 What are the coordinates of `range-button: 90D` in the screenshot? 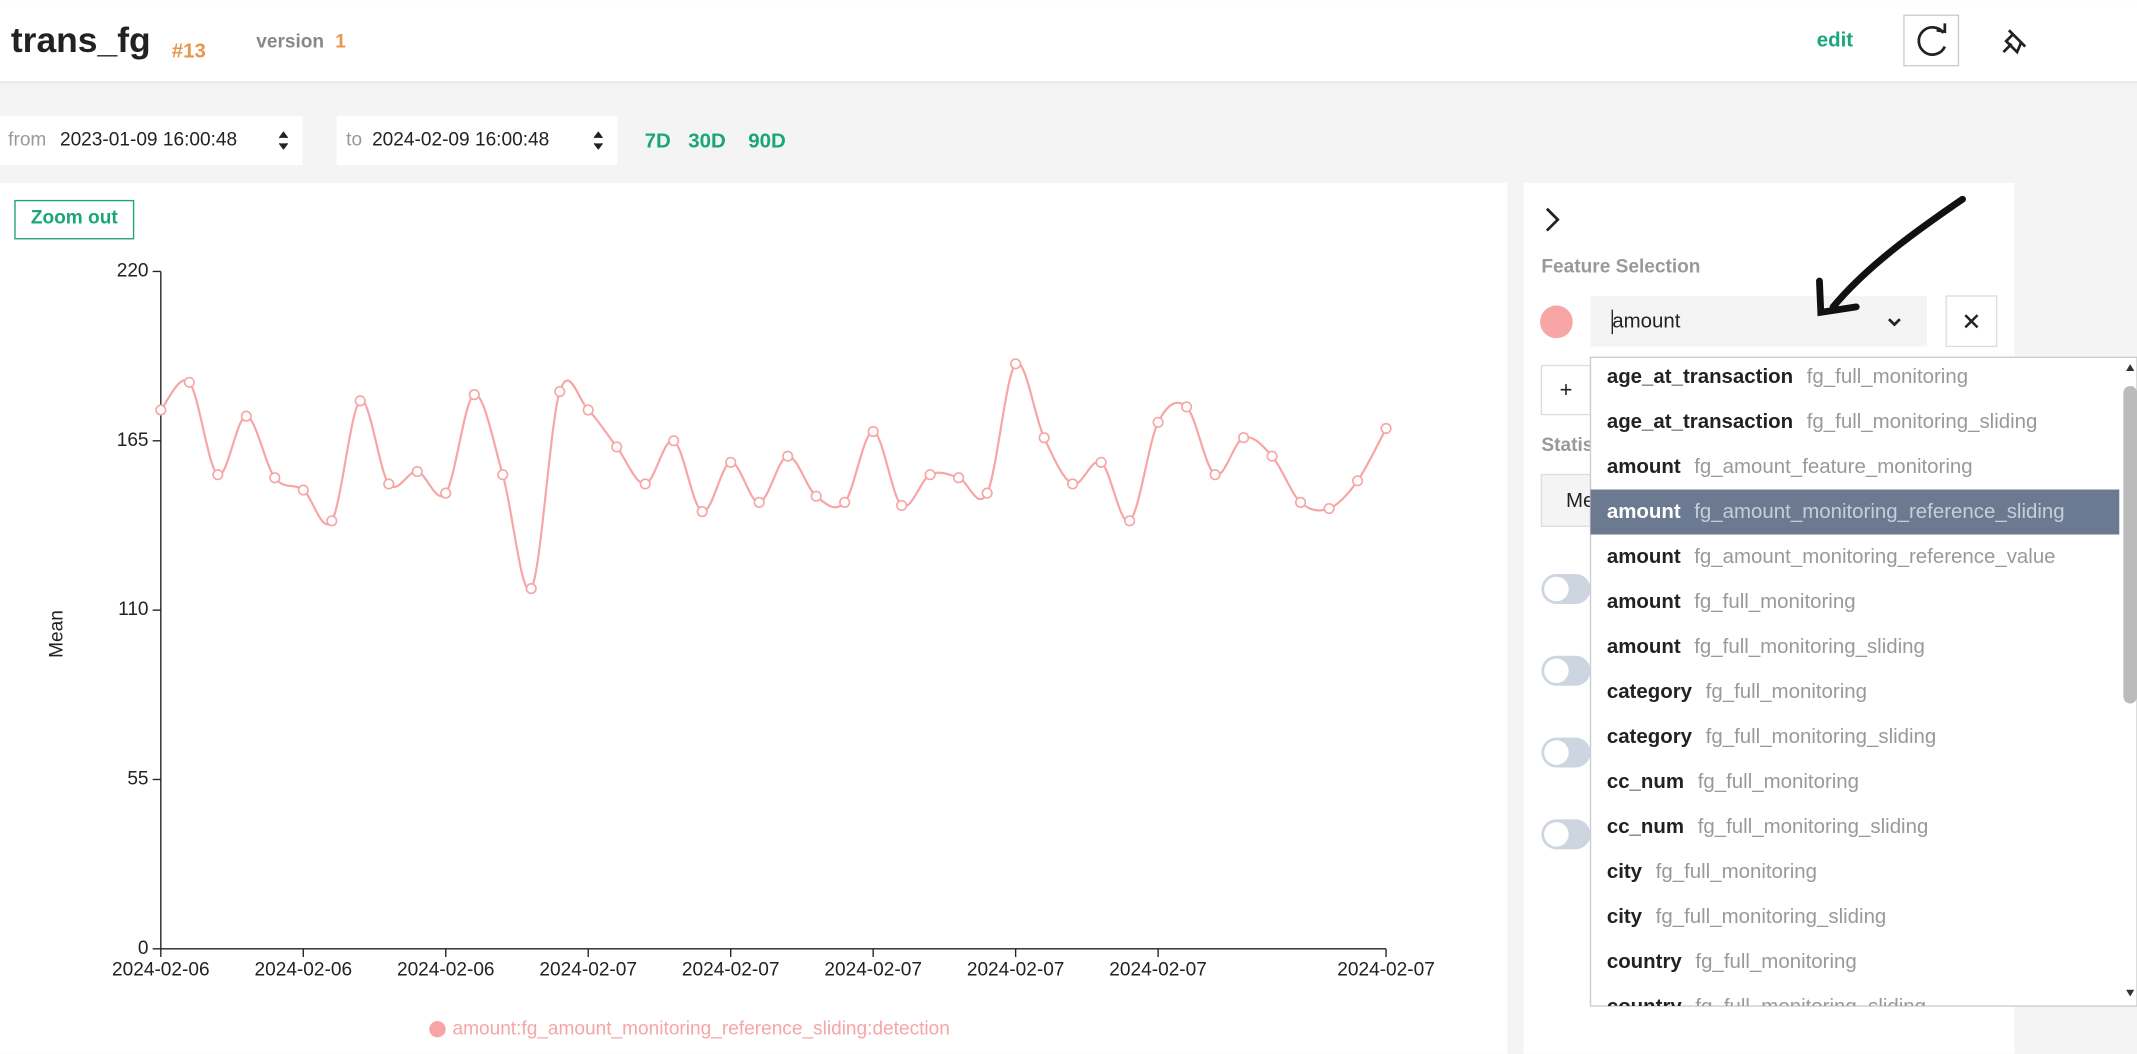 It's located at (766, 140).